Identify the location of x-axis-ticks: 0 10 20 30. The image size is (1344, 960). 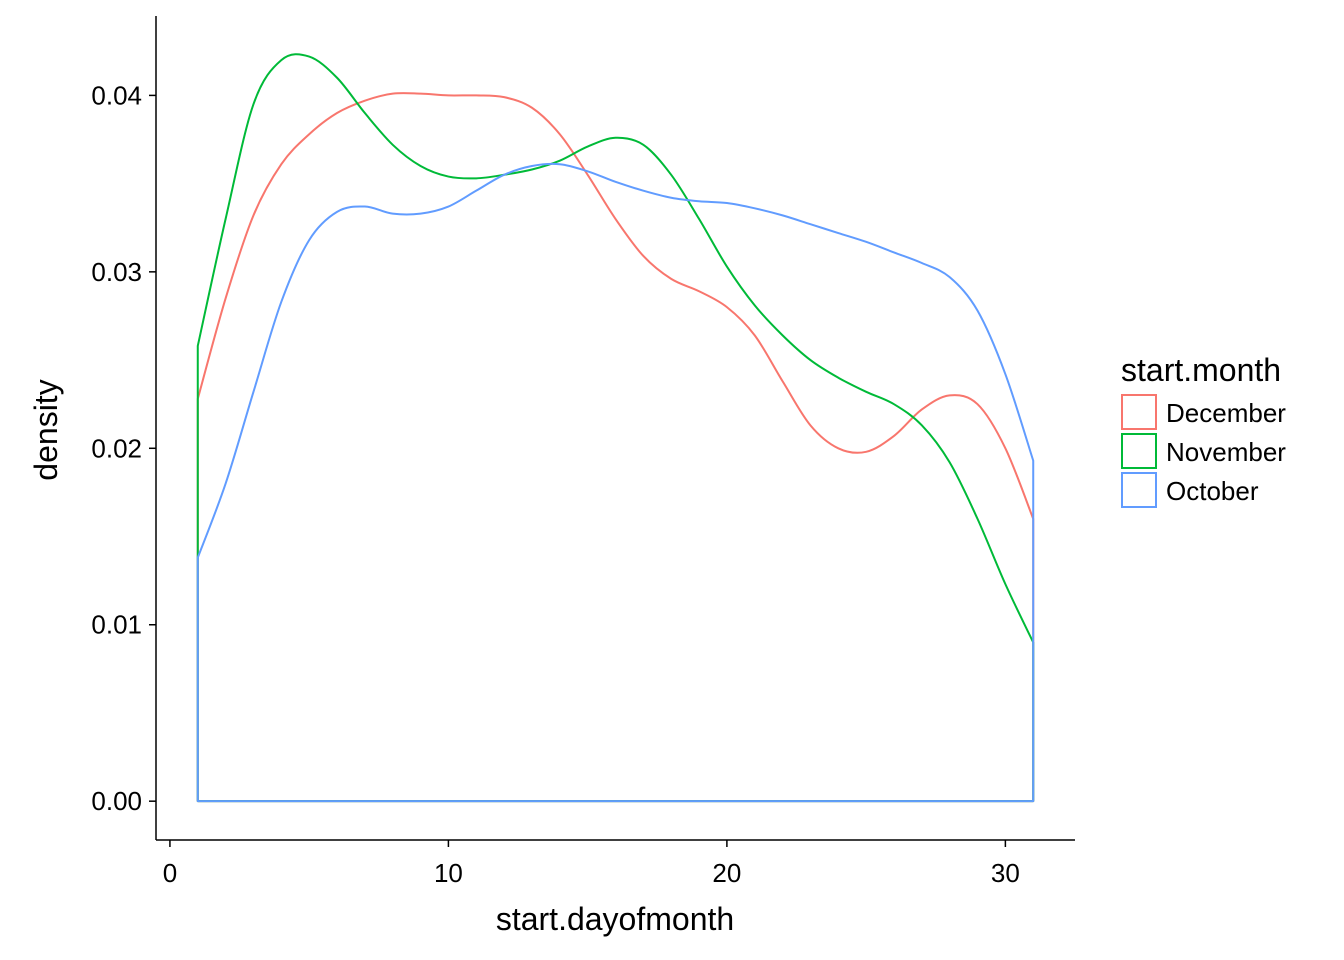
(591, 864).